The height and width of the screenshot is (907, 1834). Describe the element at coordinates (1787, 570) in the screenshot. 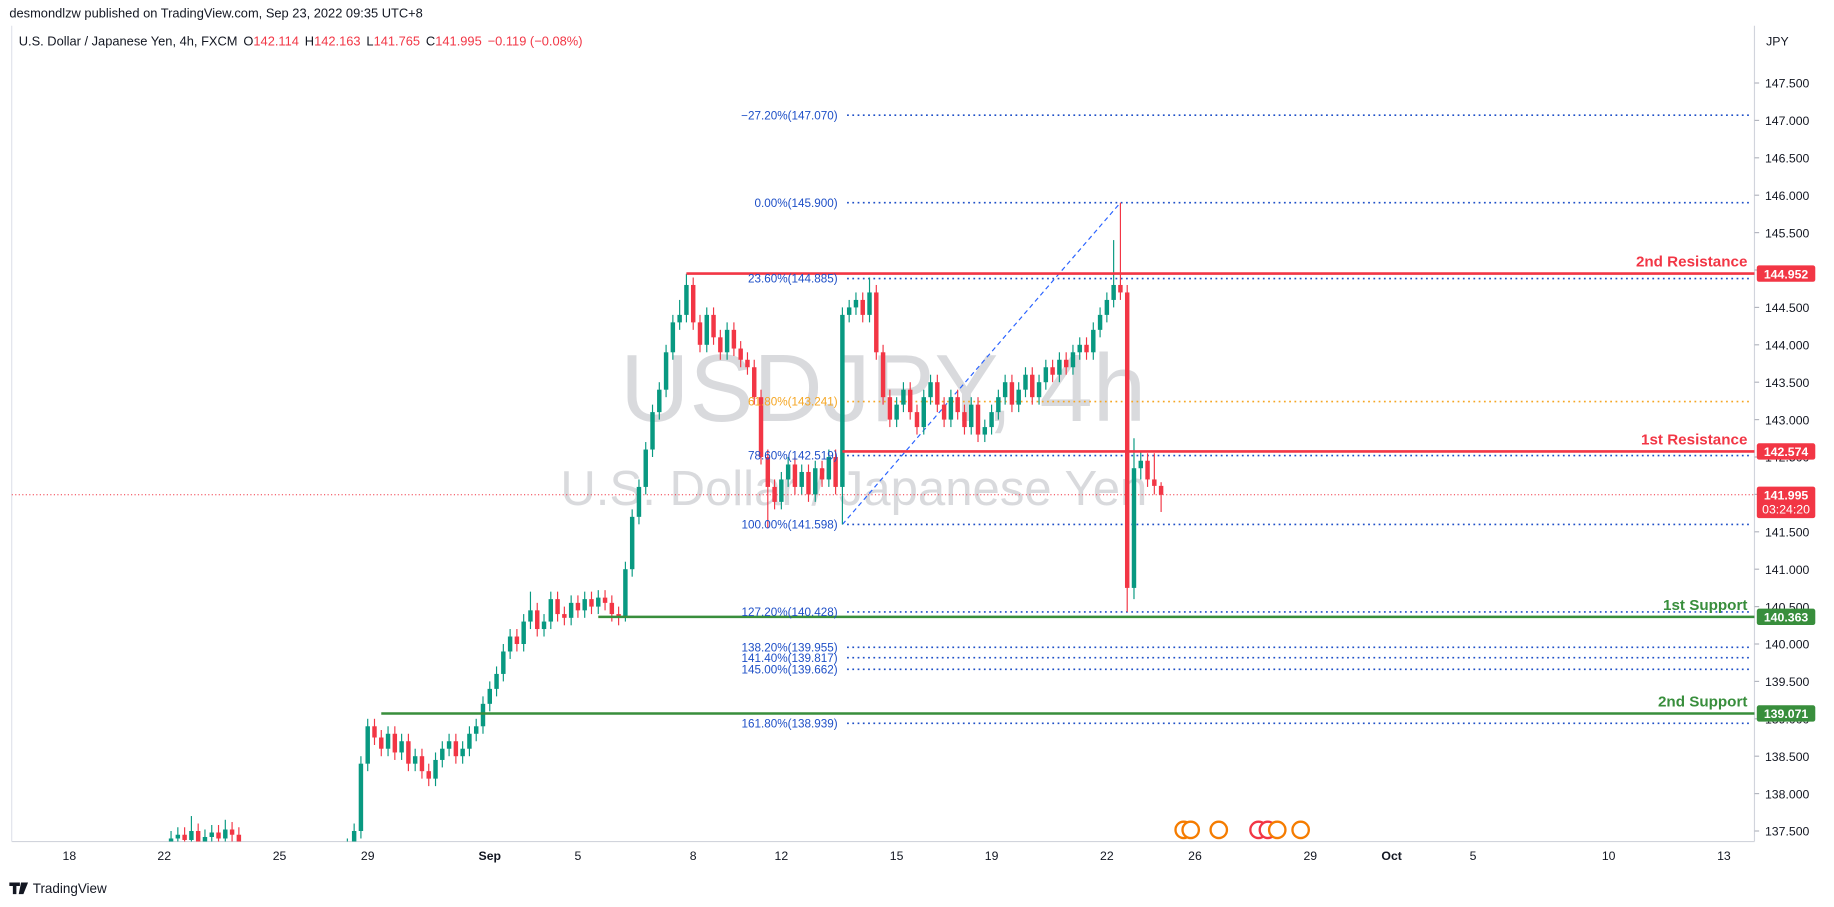

I see `y-tick-label: 141.000` at that location.